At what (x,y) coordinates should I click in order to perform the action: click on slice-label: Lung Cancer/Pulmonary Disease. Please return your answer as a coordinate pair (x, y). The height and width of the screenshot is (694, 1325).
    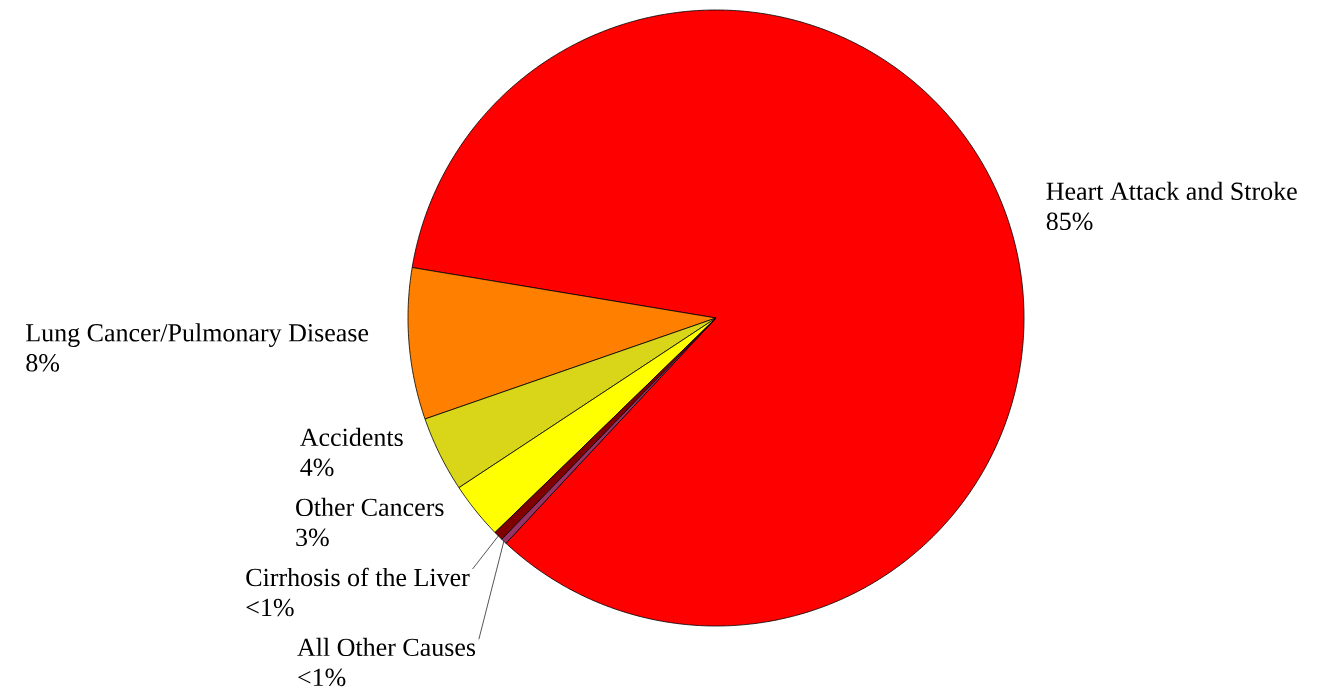
    Looking at the image, I should click on (197, 335).